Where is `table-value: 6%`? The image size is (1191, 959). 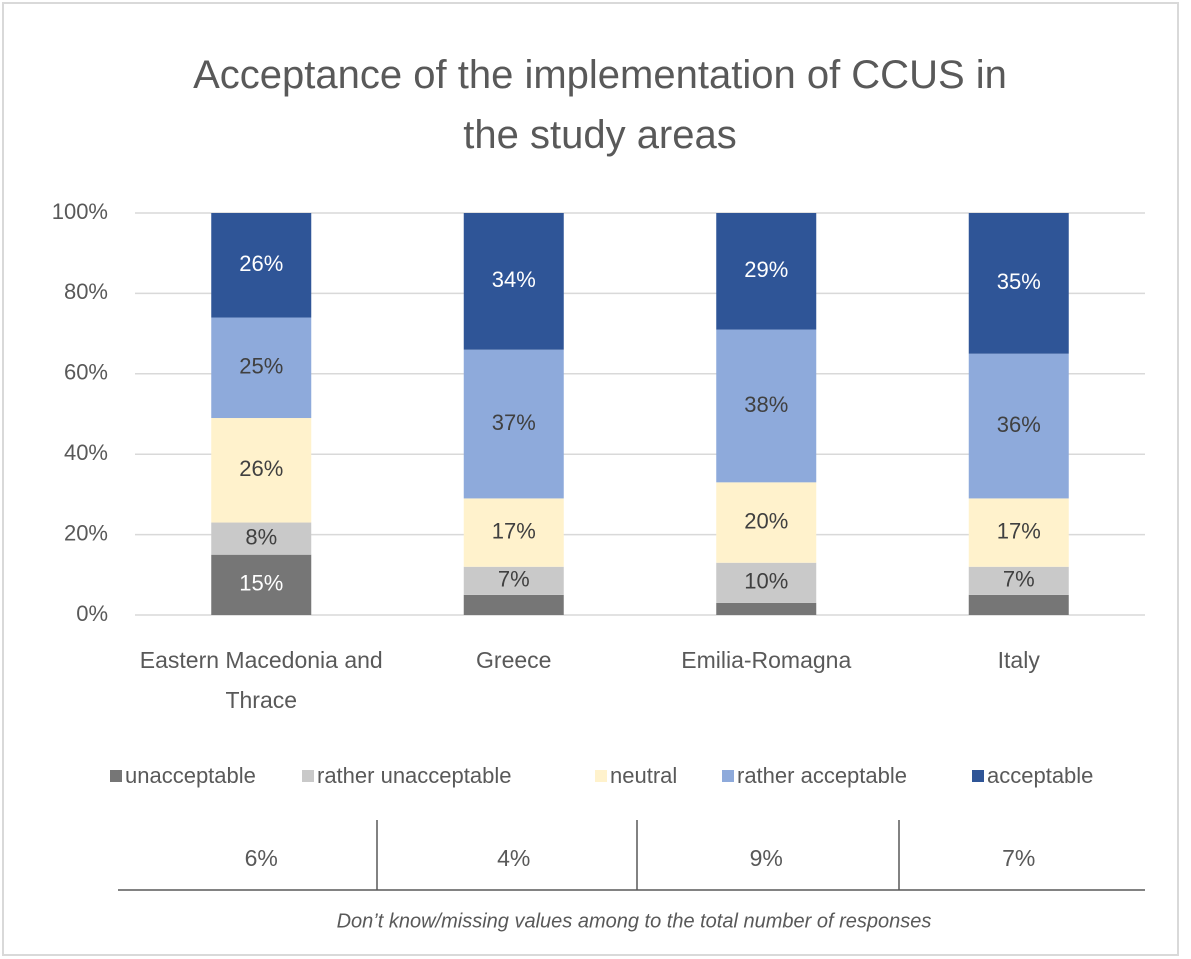
table-value: 6% is located at coordinates (261, 858).